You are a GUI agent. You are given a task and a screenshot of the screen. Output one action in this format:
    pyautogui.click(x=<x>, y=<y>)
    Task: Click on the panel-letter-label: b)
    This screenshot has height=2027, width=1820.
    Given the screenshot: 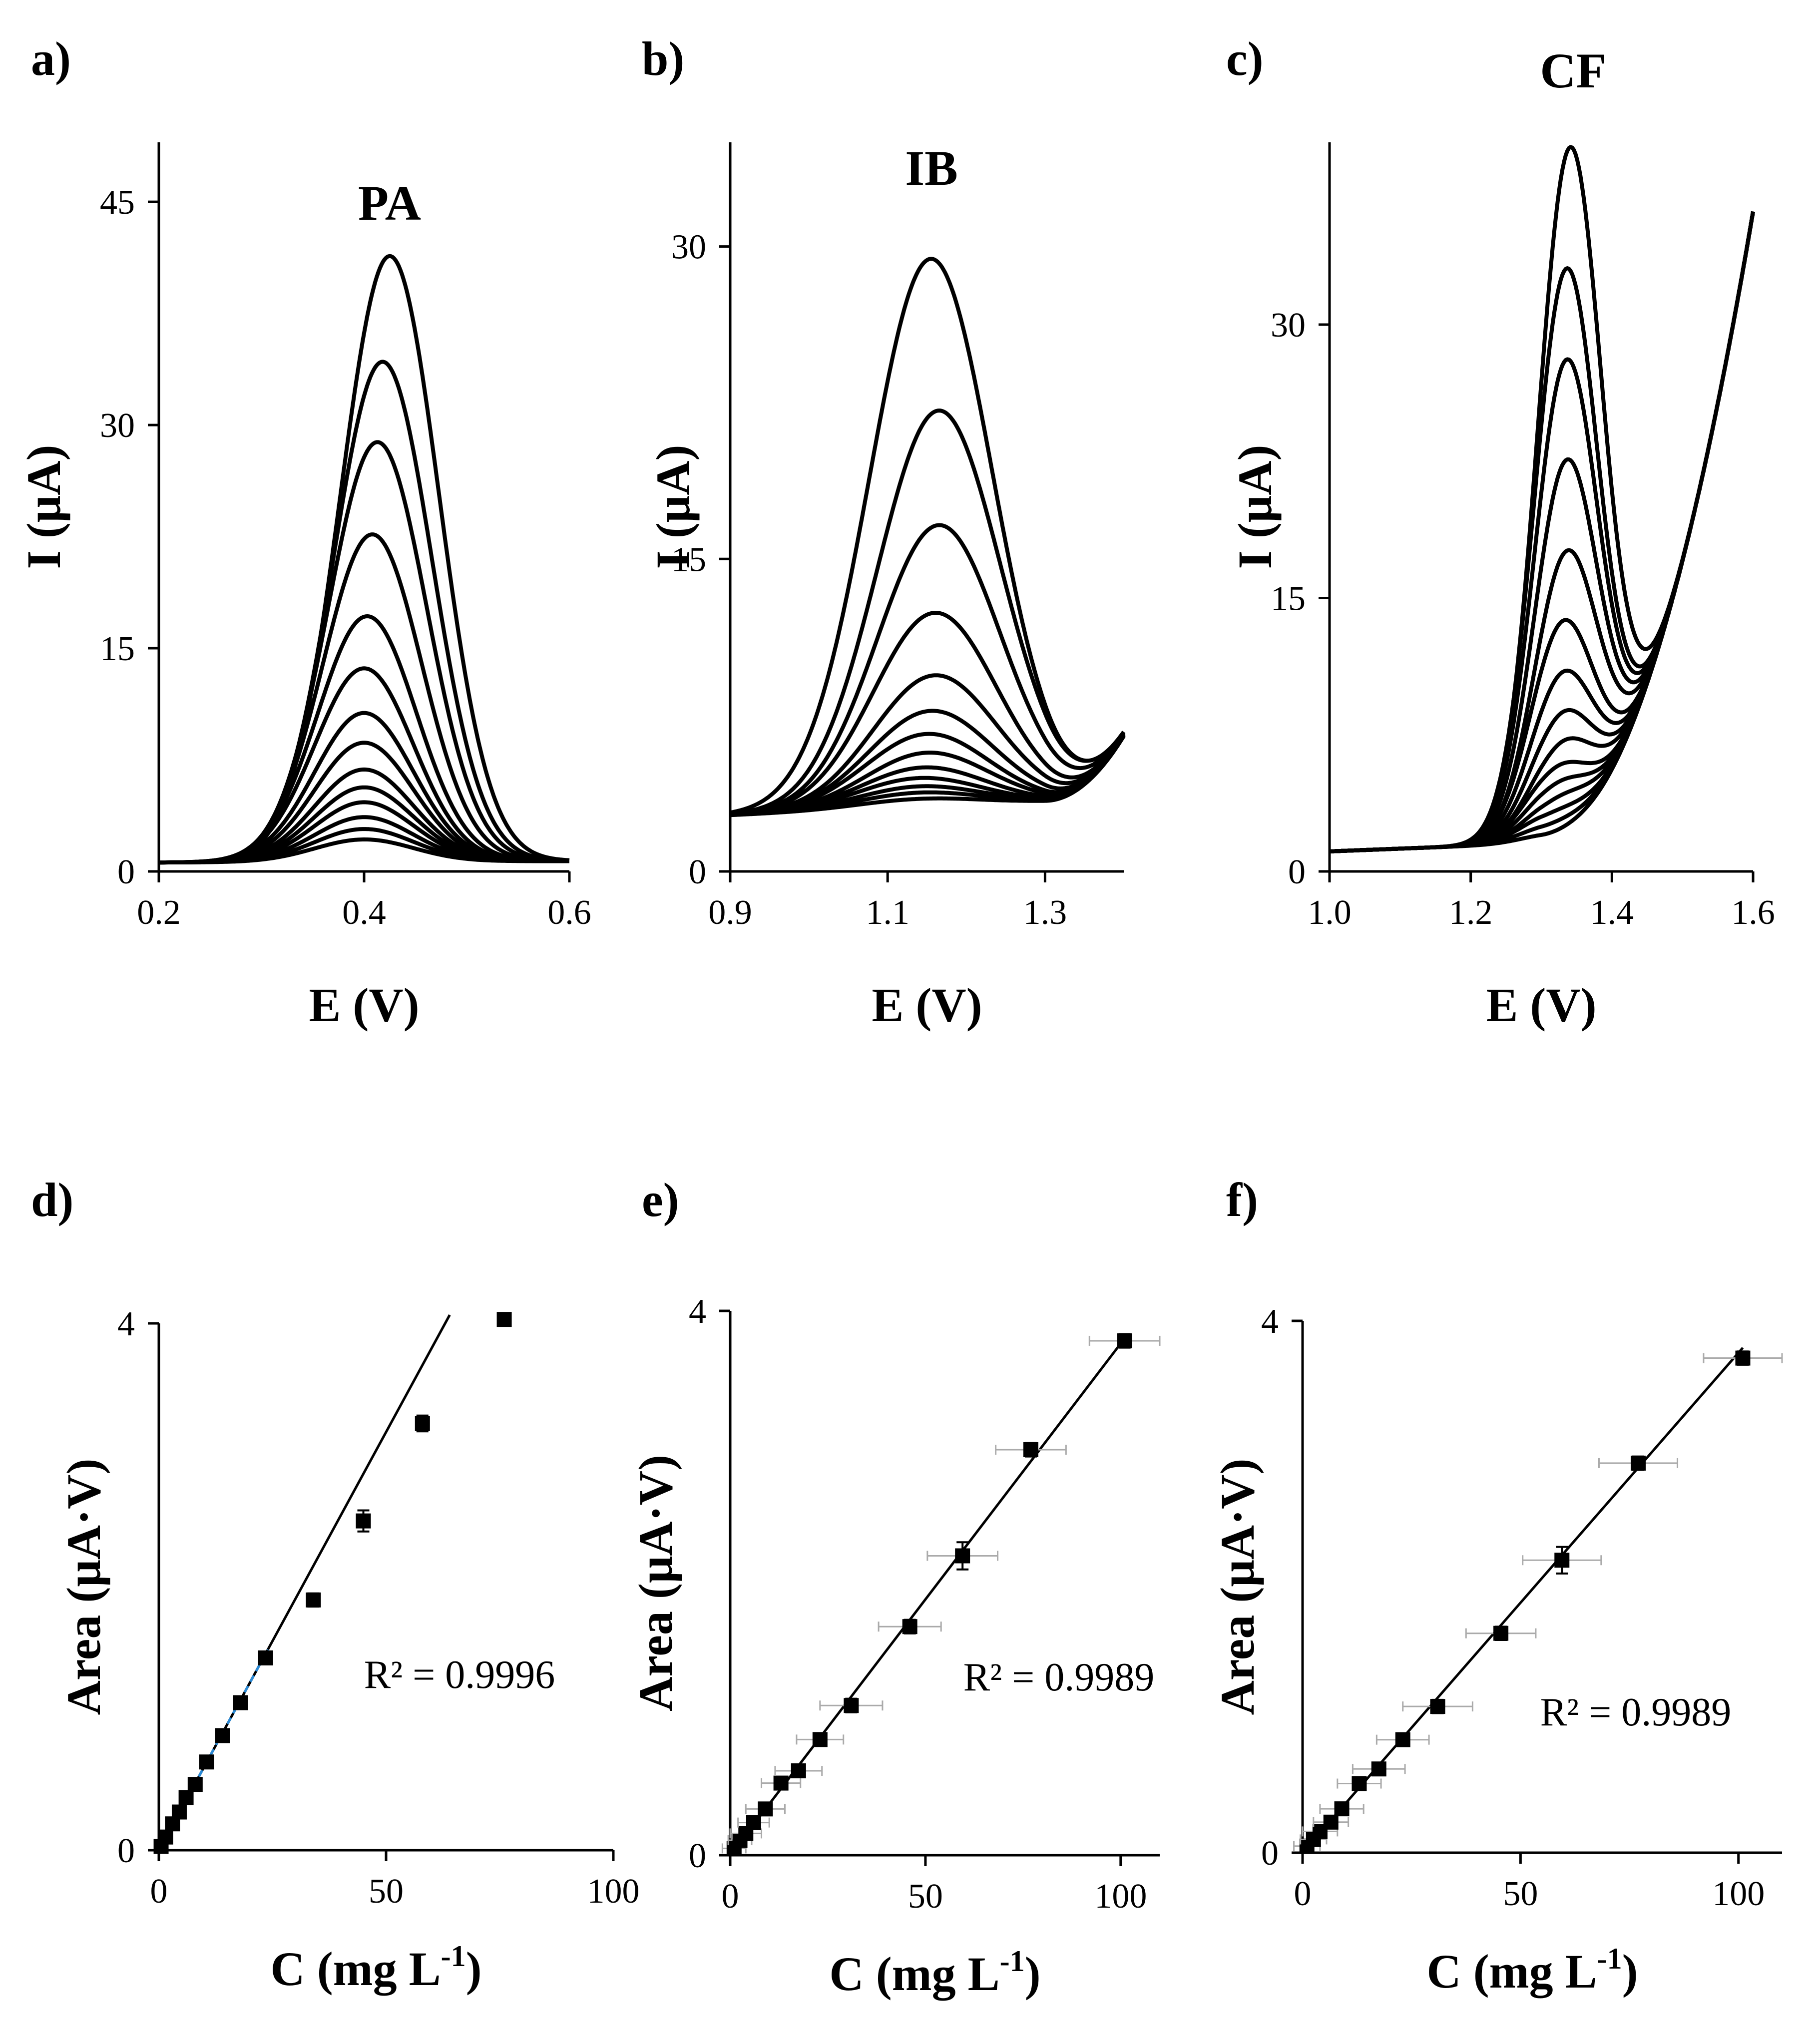 What is the action you would take?
    pyautogui.click(x=663, y=58)
    